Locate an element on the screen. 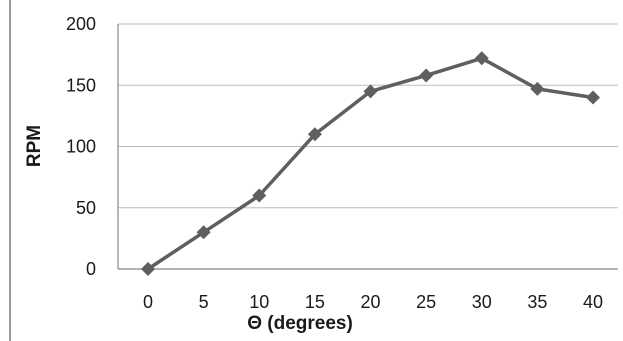  x-tick-label: 30 is located at coordinates (482, 302).